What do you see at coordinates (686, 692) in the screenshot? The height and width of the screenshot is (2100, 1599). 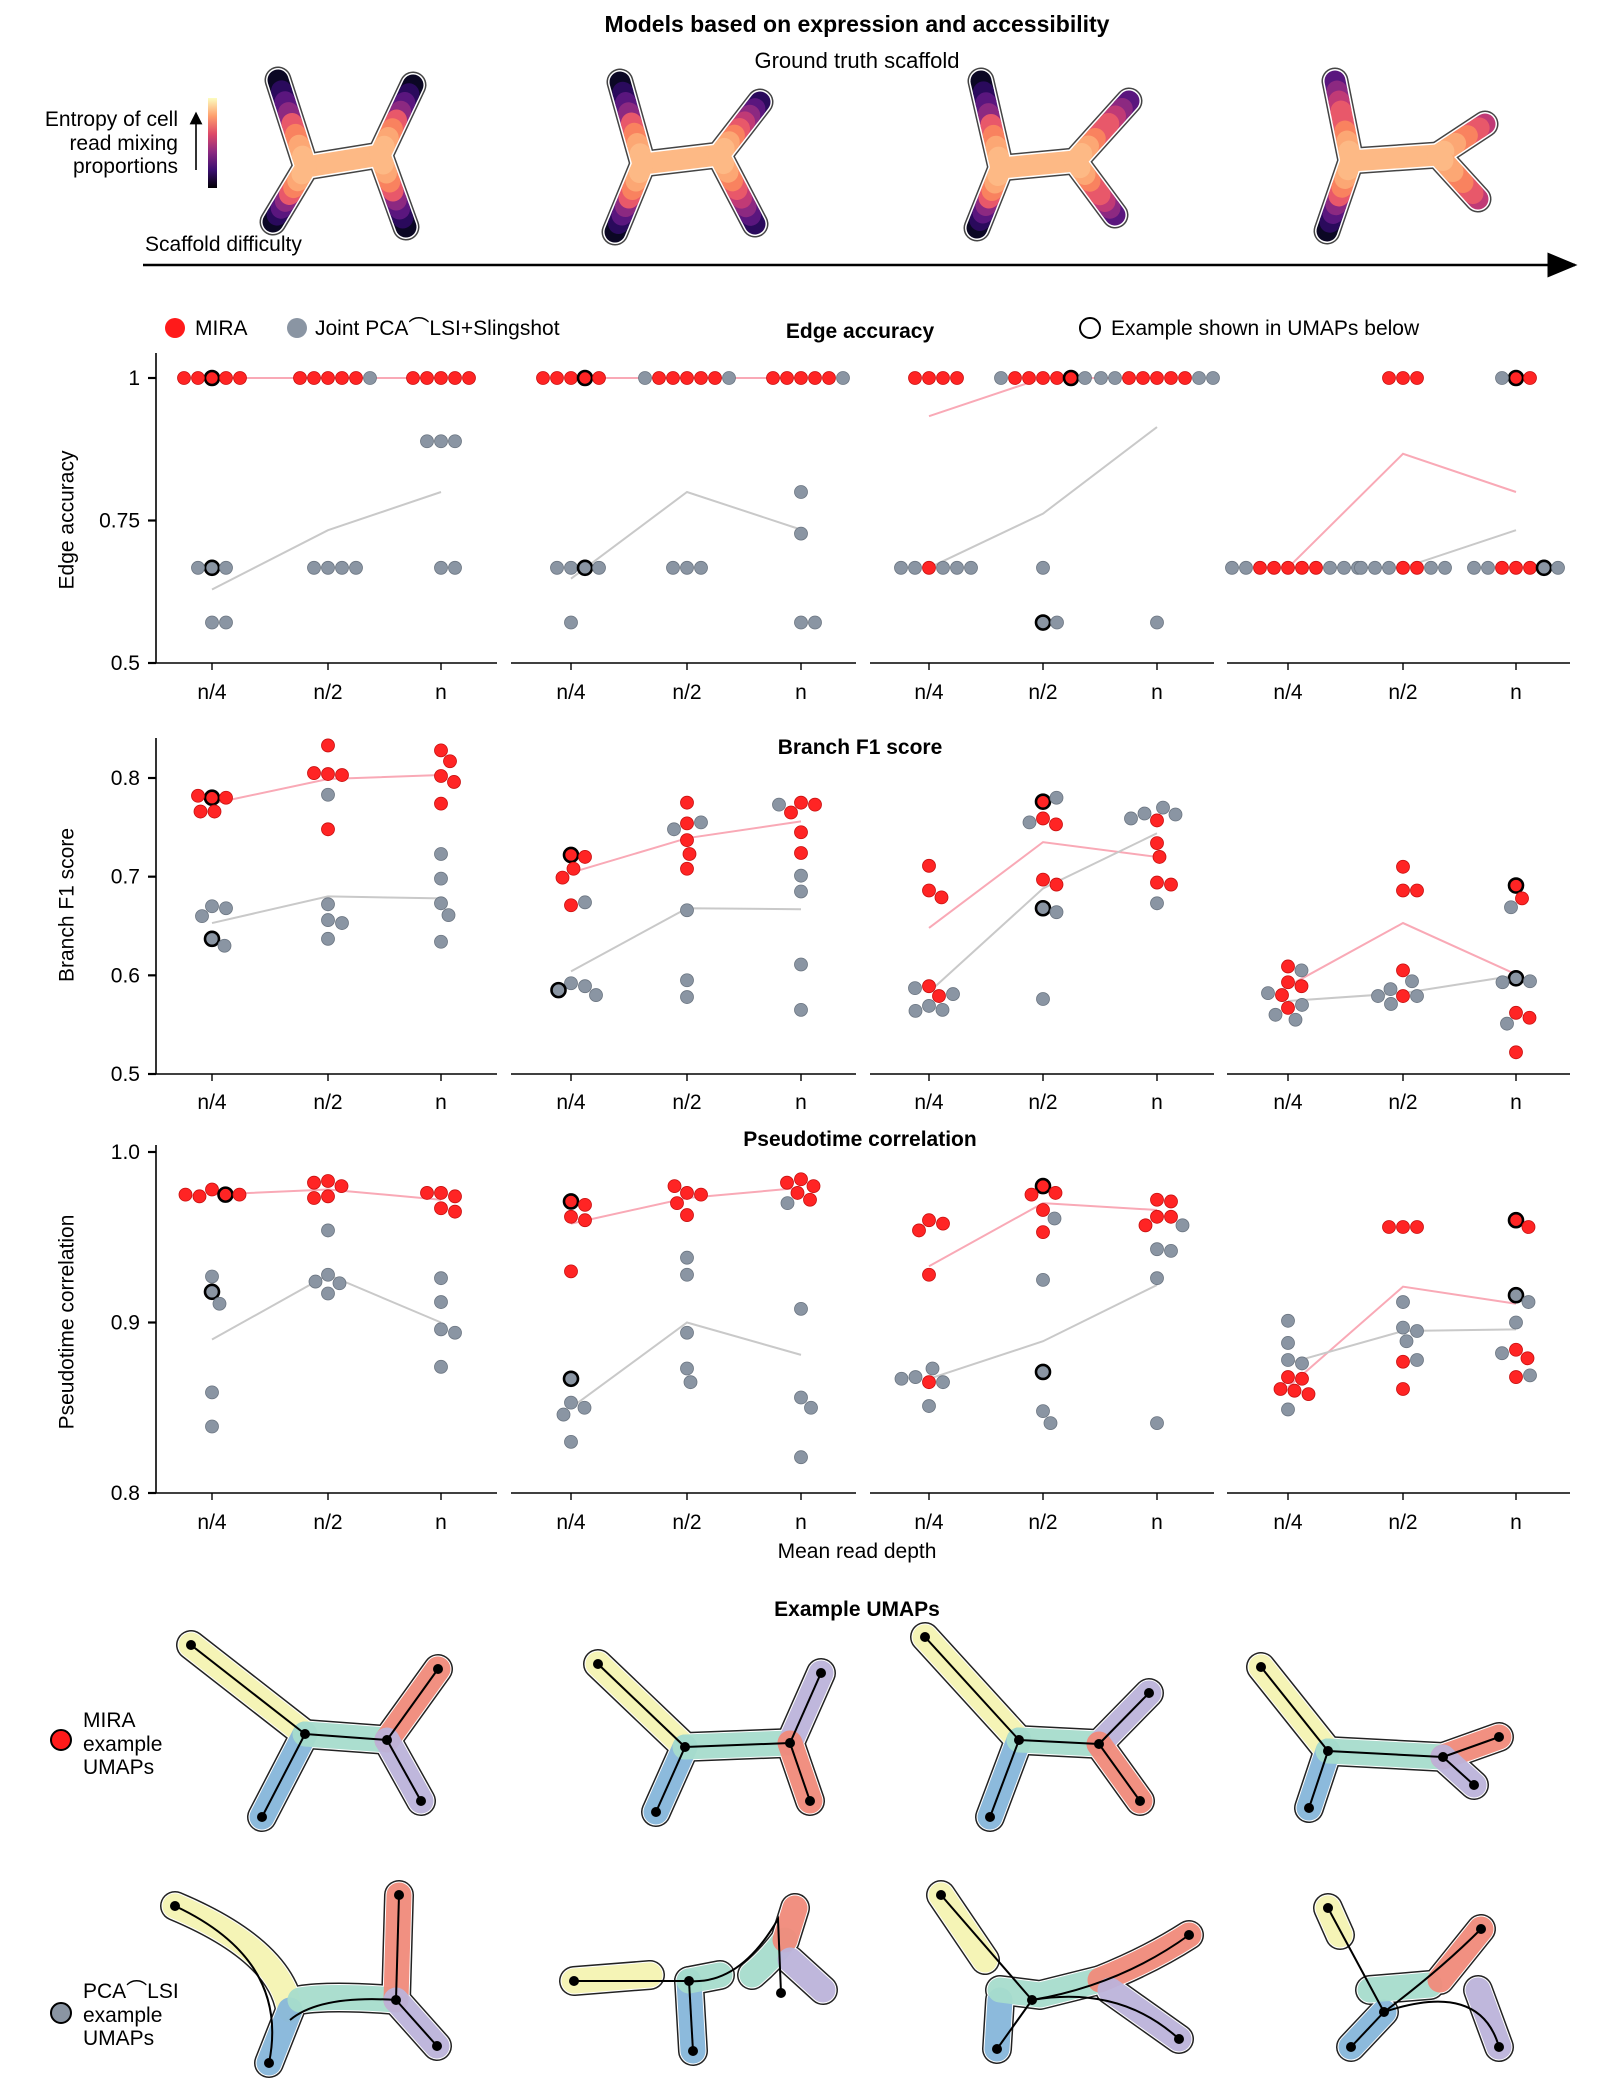 I see `x-tick-label: n/2` at bounding box center [686, 692].